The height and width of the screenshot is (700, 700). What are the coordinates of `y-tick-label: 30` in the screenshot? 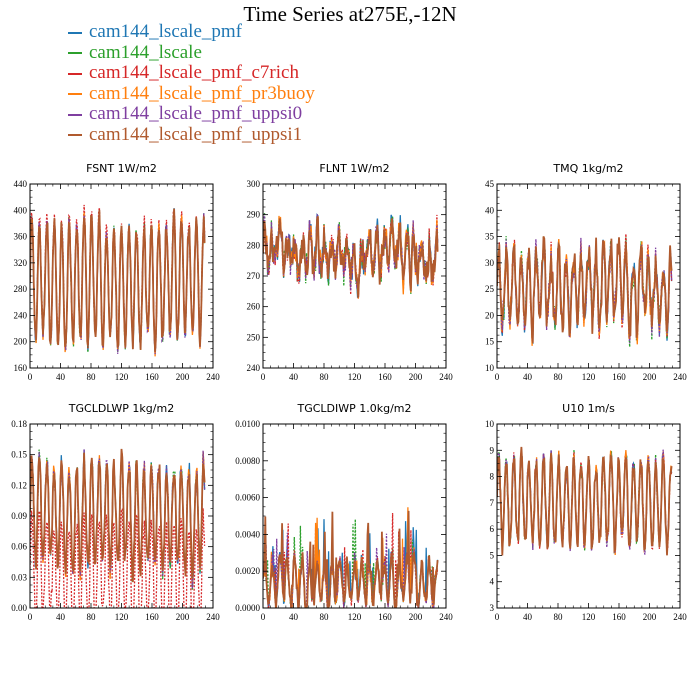 It's located at (490, 263).